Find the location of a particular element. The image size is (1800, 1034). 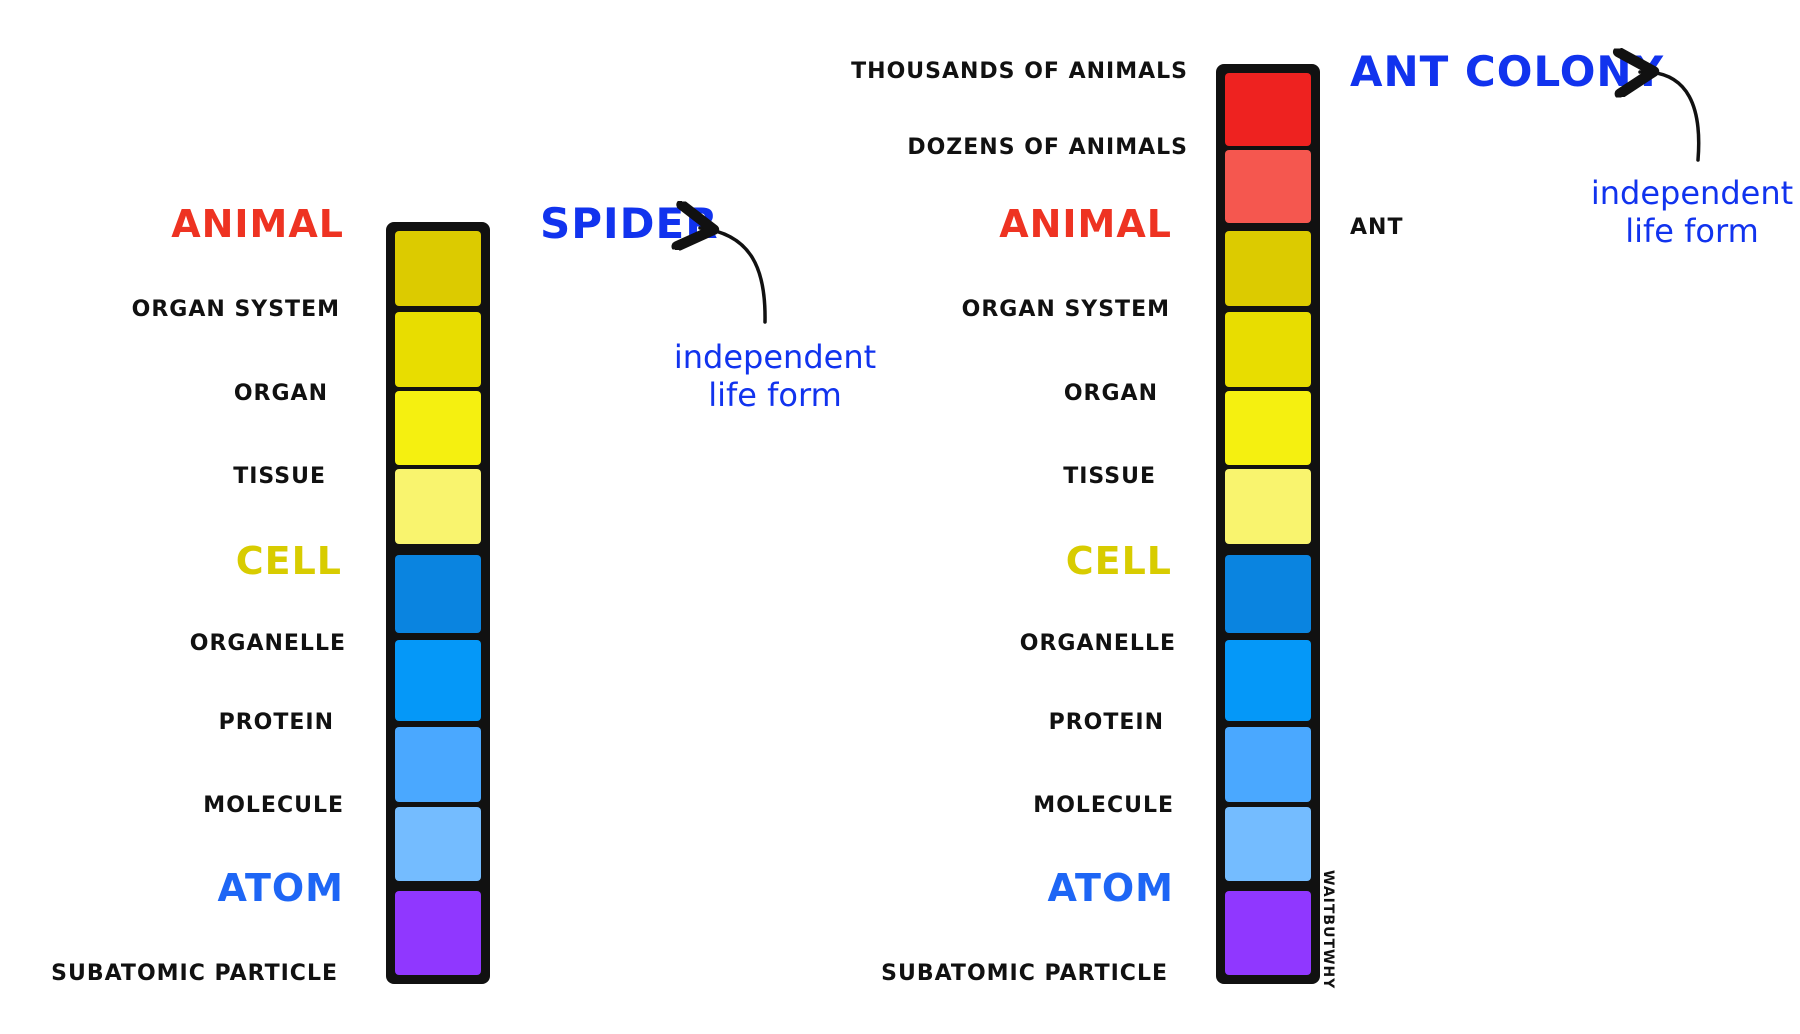

right-block-animal is located at coordinates (1268, 268).